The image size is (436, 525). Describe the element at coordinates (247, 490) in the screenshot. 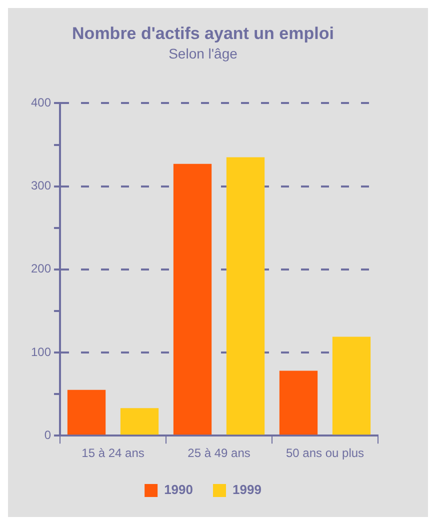

I see `legend-label: 1999` at that location.